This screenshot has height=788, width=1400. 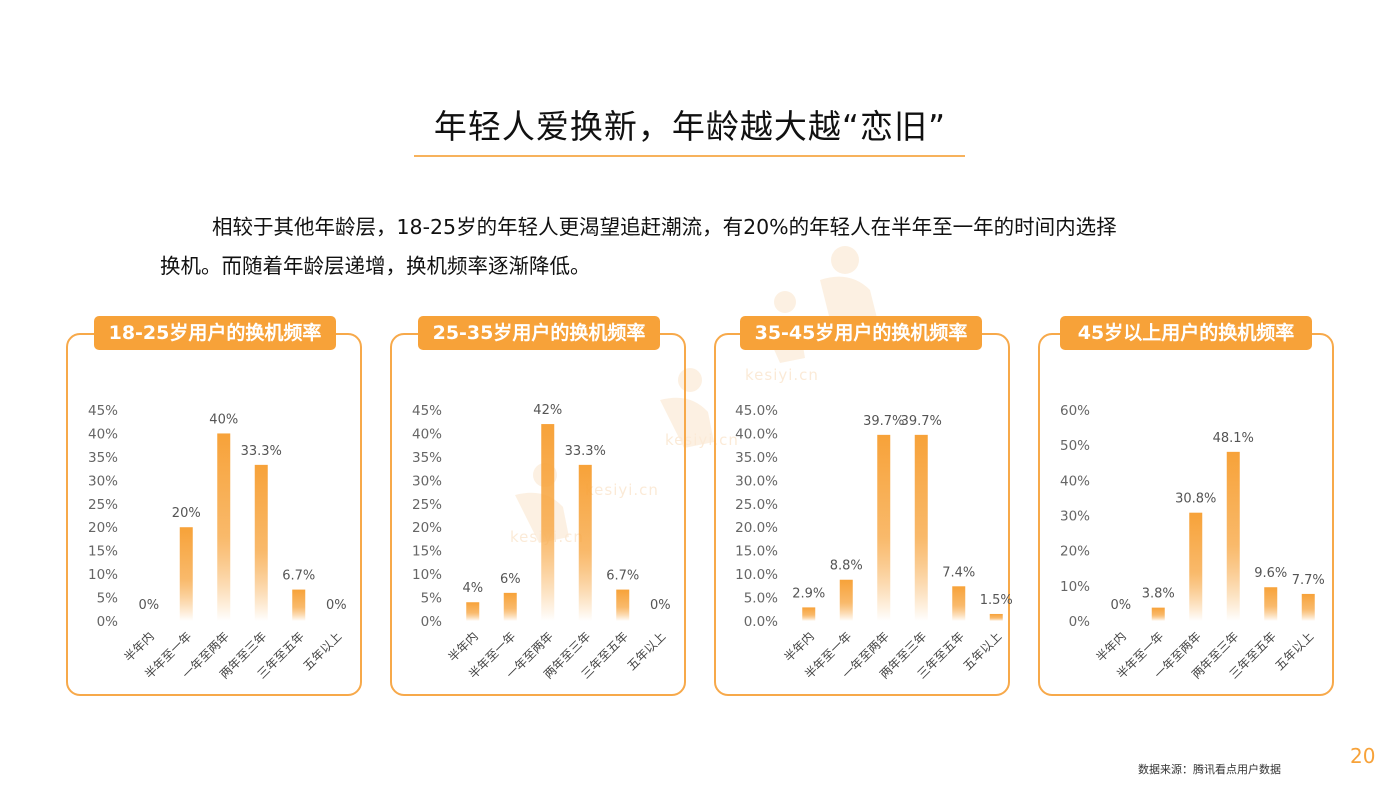 What do you see at coordinates (761, 622) in the screenshot?
I see `y-tick-label: 0.0%` at bounding box center [761, 622].